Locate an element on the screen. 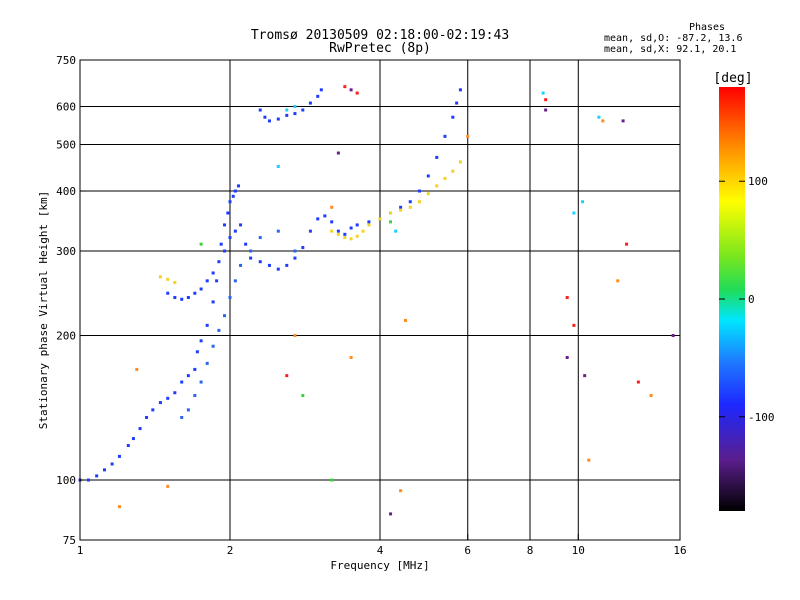 Image resolution: width=800 pixels, height=600 pixels. x-tick-label: 10 is located at coordinates (578, 550).